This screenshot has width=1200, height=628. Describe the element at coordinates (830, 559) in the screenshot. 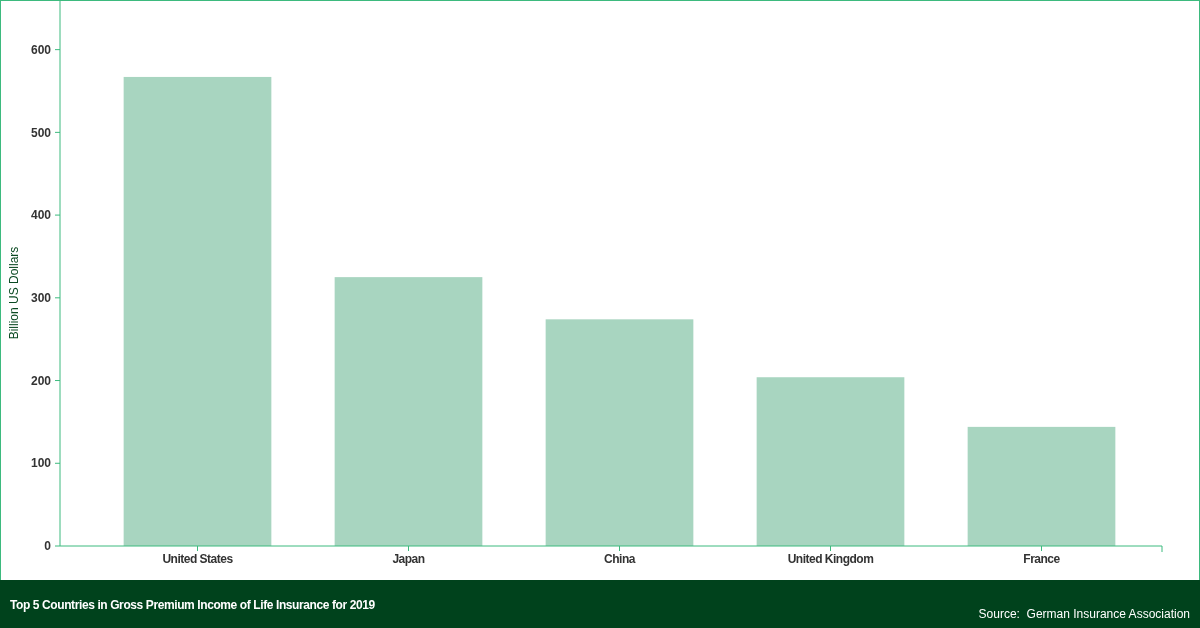

I see `x-tick-label: United Kingdom` at that location.